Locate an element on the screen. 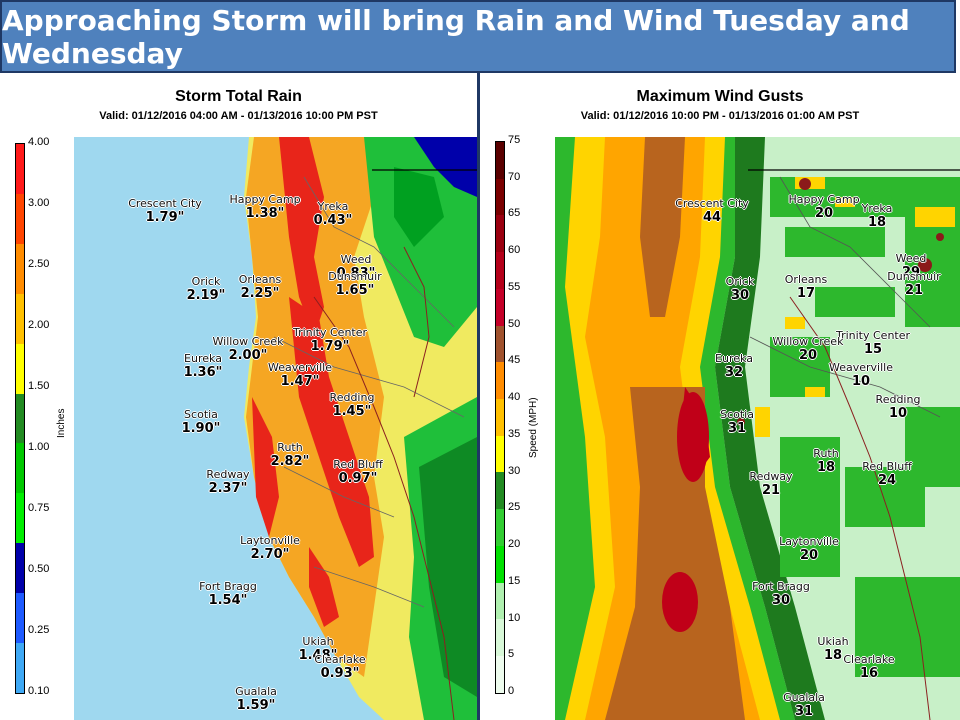 Image resolution: width=960 pixels, height=720 pixels. city-value: 16 is located at coordinates (869, 673).